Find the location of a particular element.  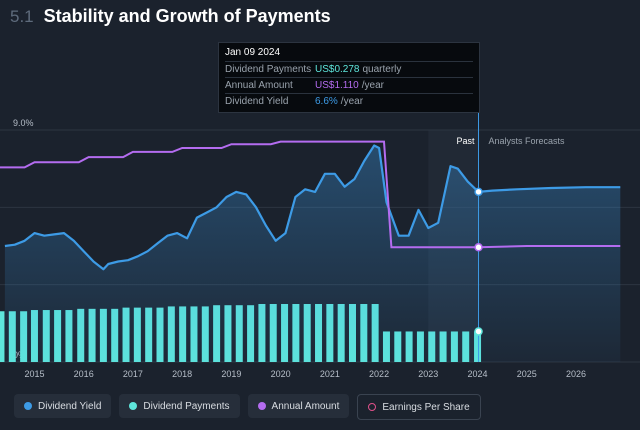

legend-item-earnings-per-share: Earnings Per Share is located at coordinates (419, 407).